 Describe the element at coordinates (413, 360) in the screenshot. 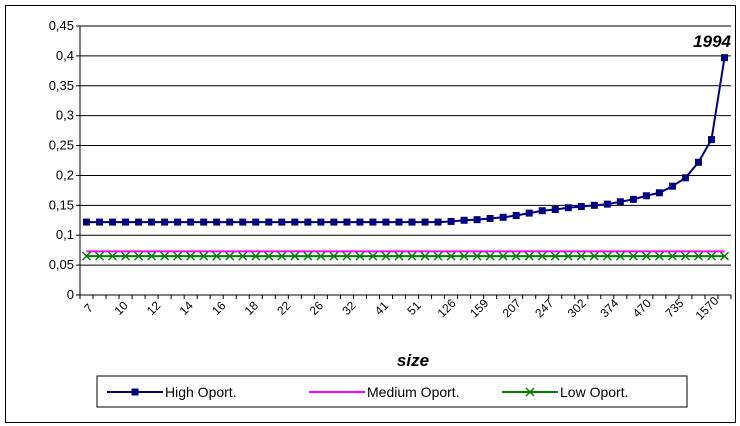

I see `x-axis-label: size` at that location.